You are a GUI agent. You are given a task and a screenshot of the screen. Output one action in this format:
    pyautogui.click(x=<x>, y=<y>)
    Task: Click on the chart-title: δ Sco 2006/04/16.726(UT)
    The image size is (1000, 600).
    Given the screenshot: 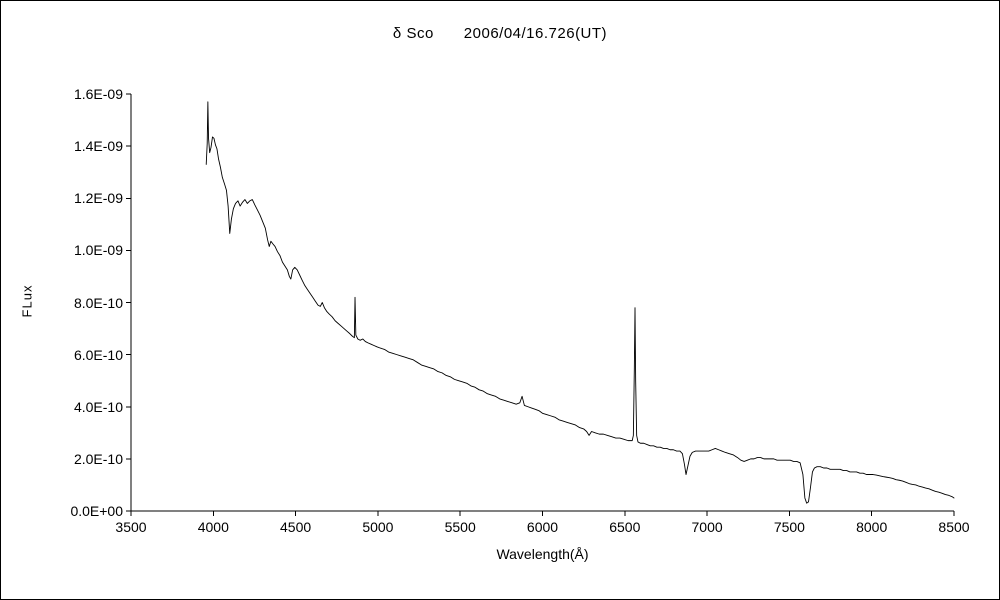 What is the action you would take?
    pyautogui.click(x=500, y=33)
    